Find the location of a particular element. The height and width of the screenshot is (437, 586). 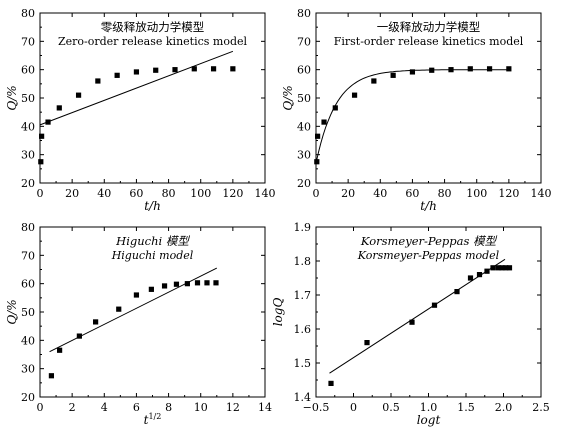

y-tick-label: 50 is located at coordinates (28, 312).